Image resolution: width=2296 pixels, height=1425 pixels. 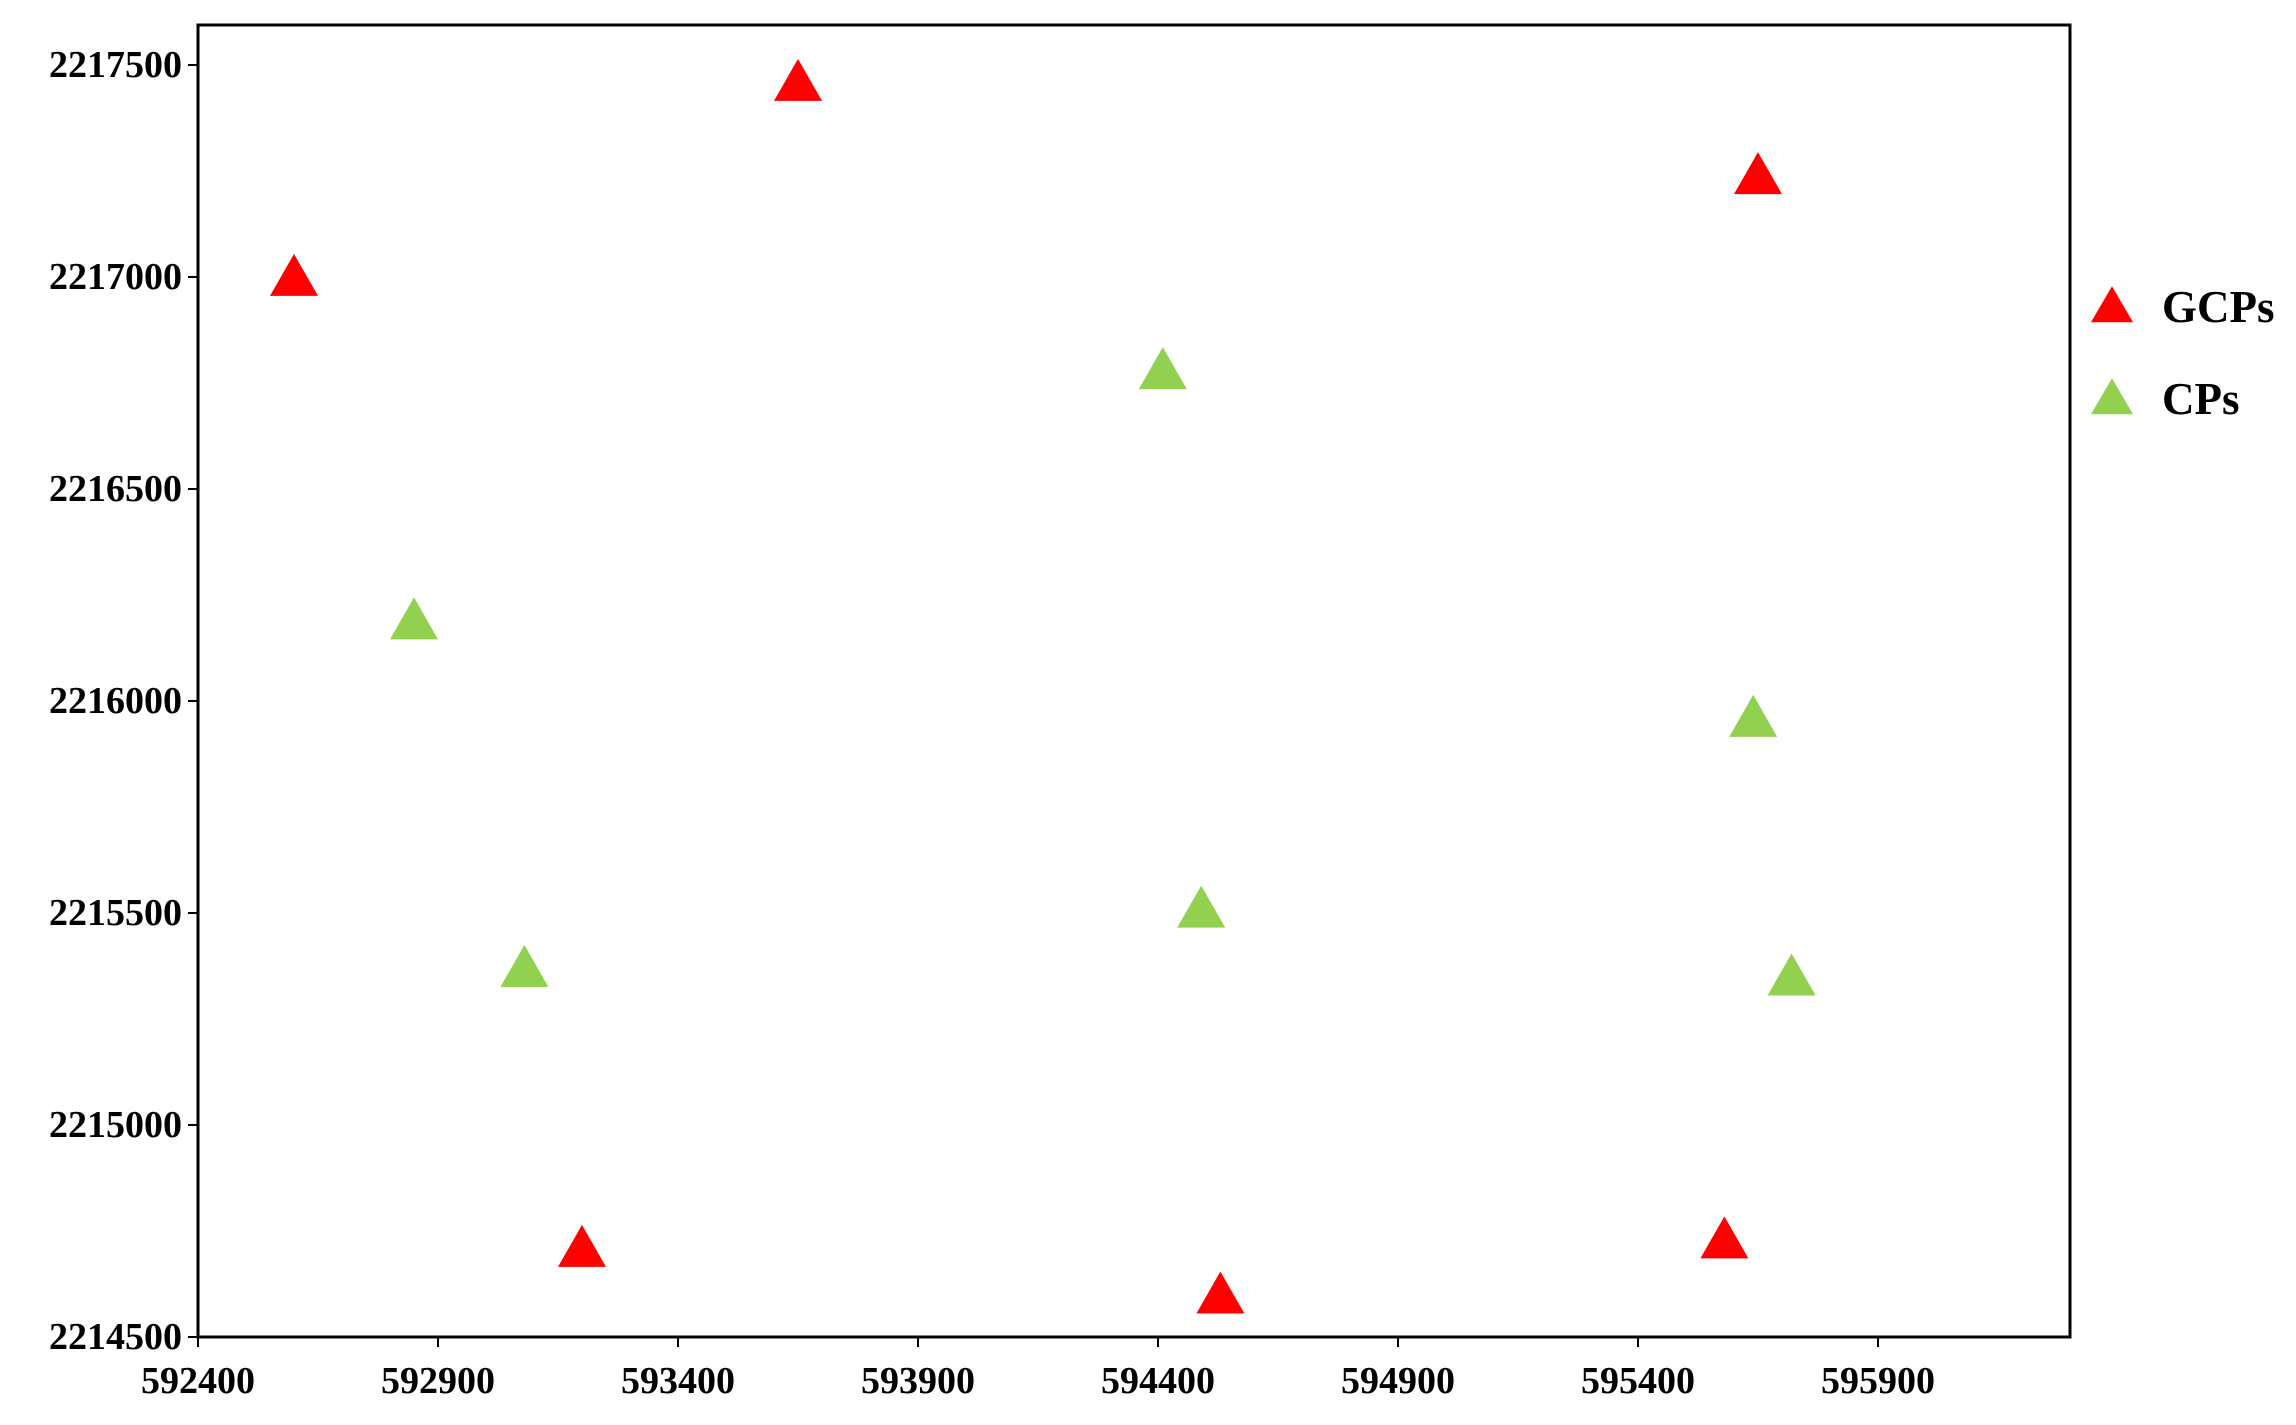 I want to click on y-tick-label: 2216500, so click(x=115, y=489).